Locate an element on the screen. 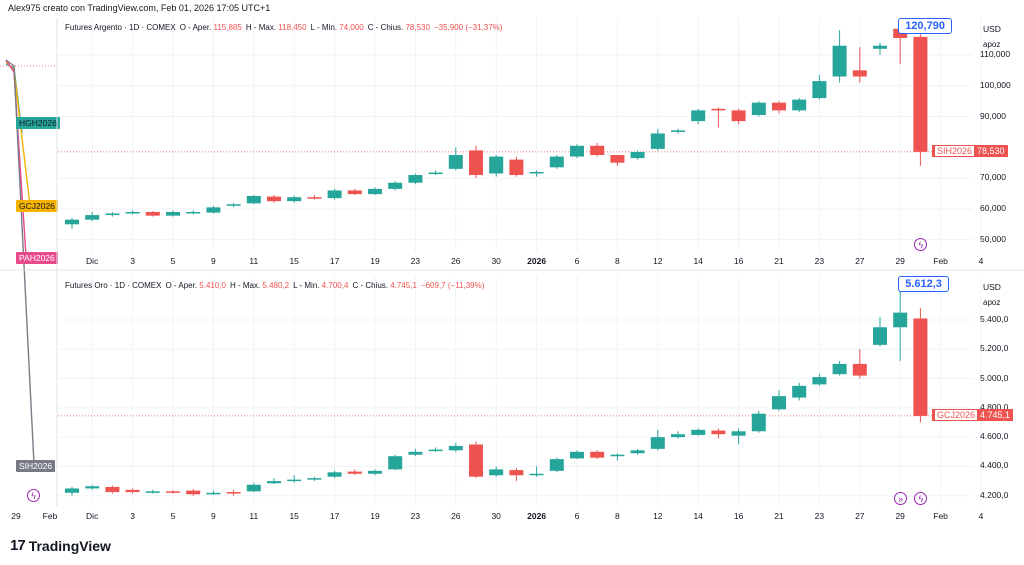 This screenshot has height=565, width=1024. tradingview-brand: 17 TradingView is located at coordinates (60, 545).